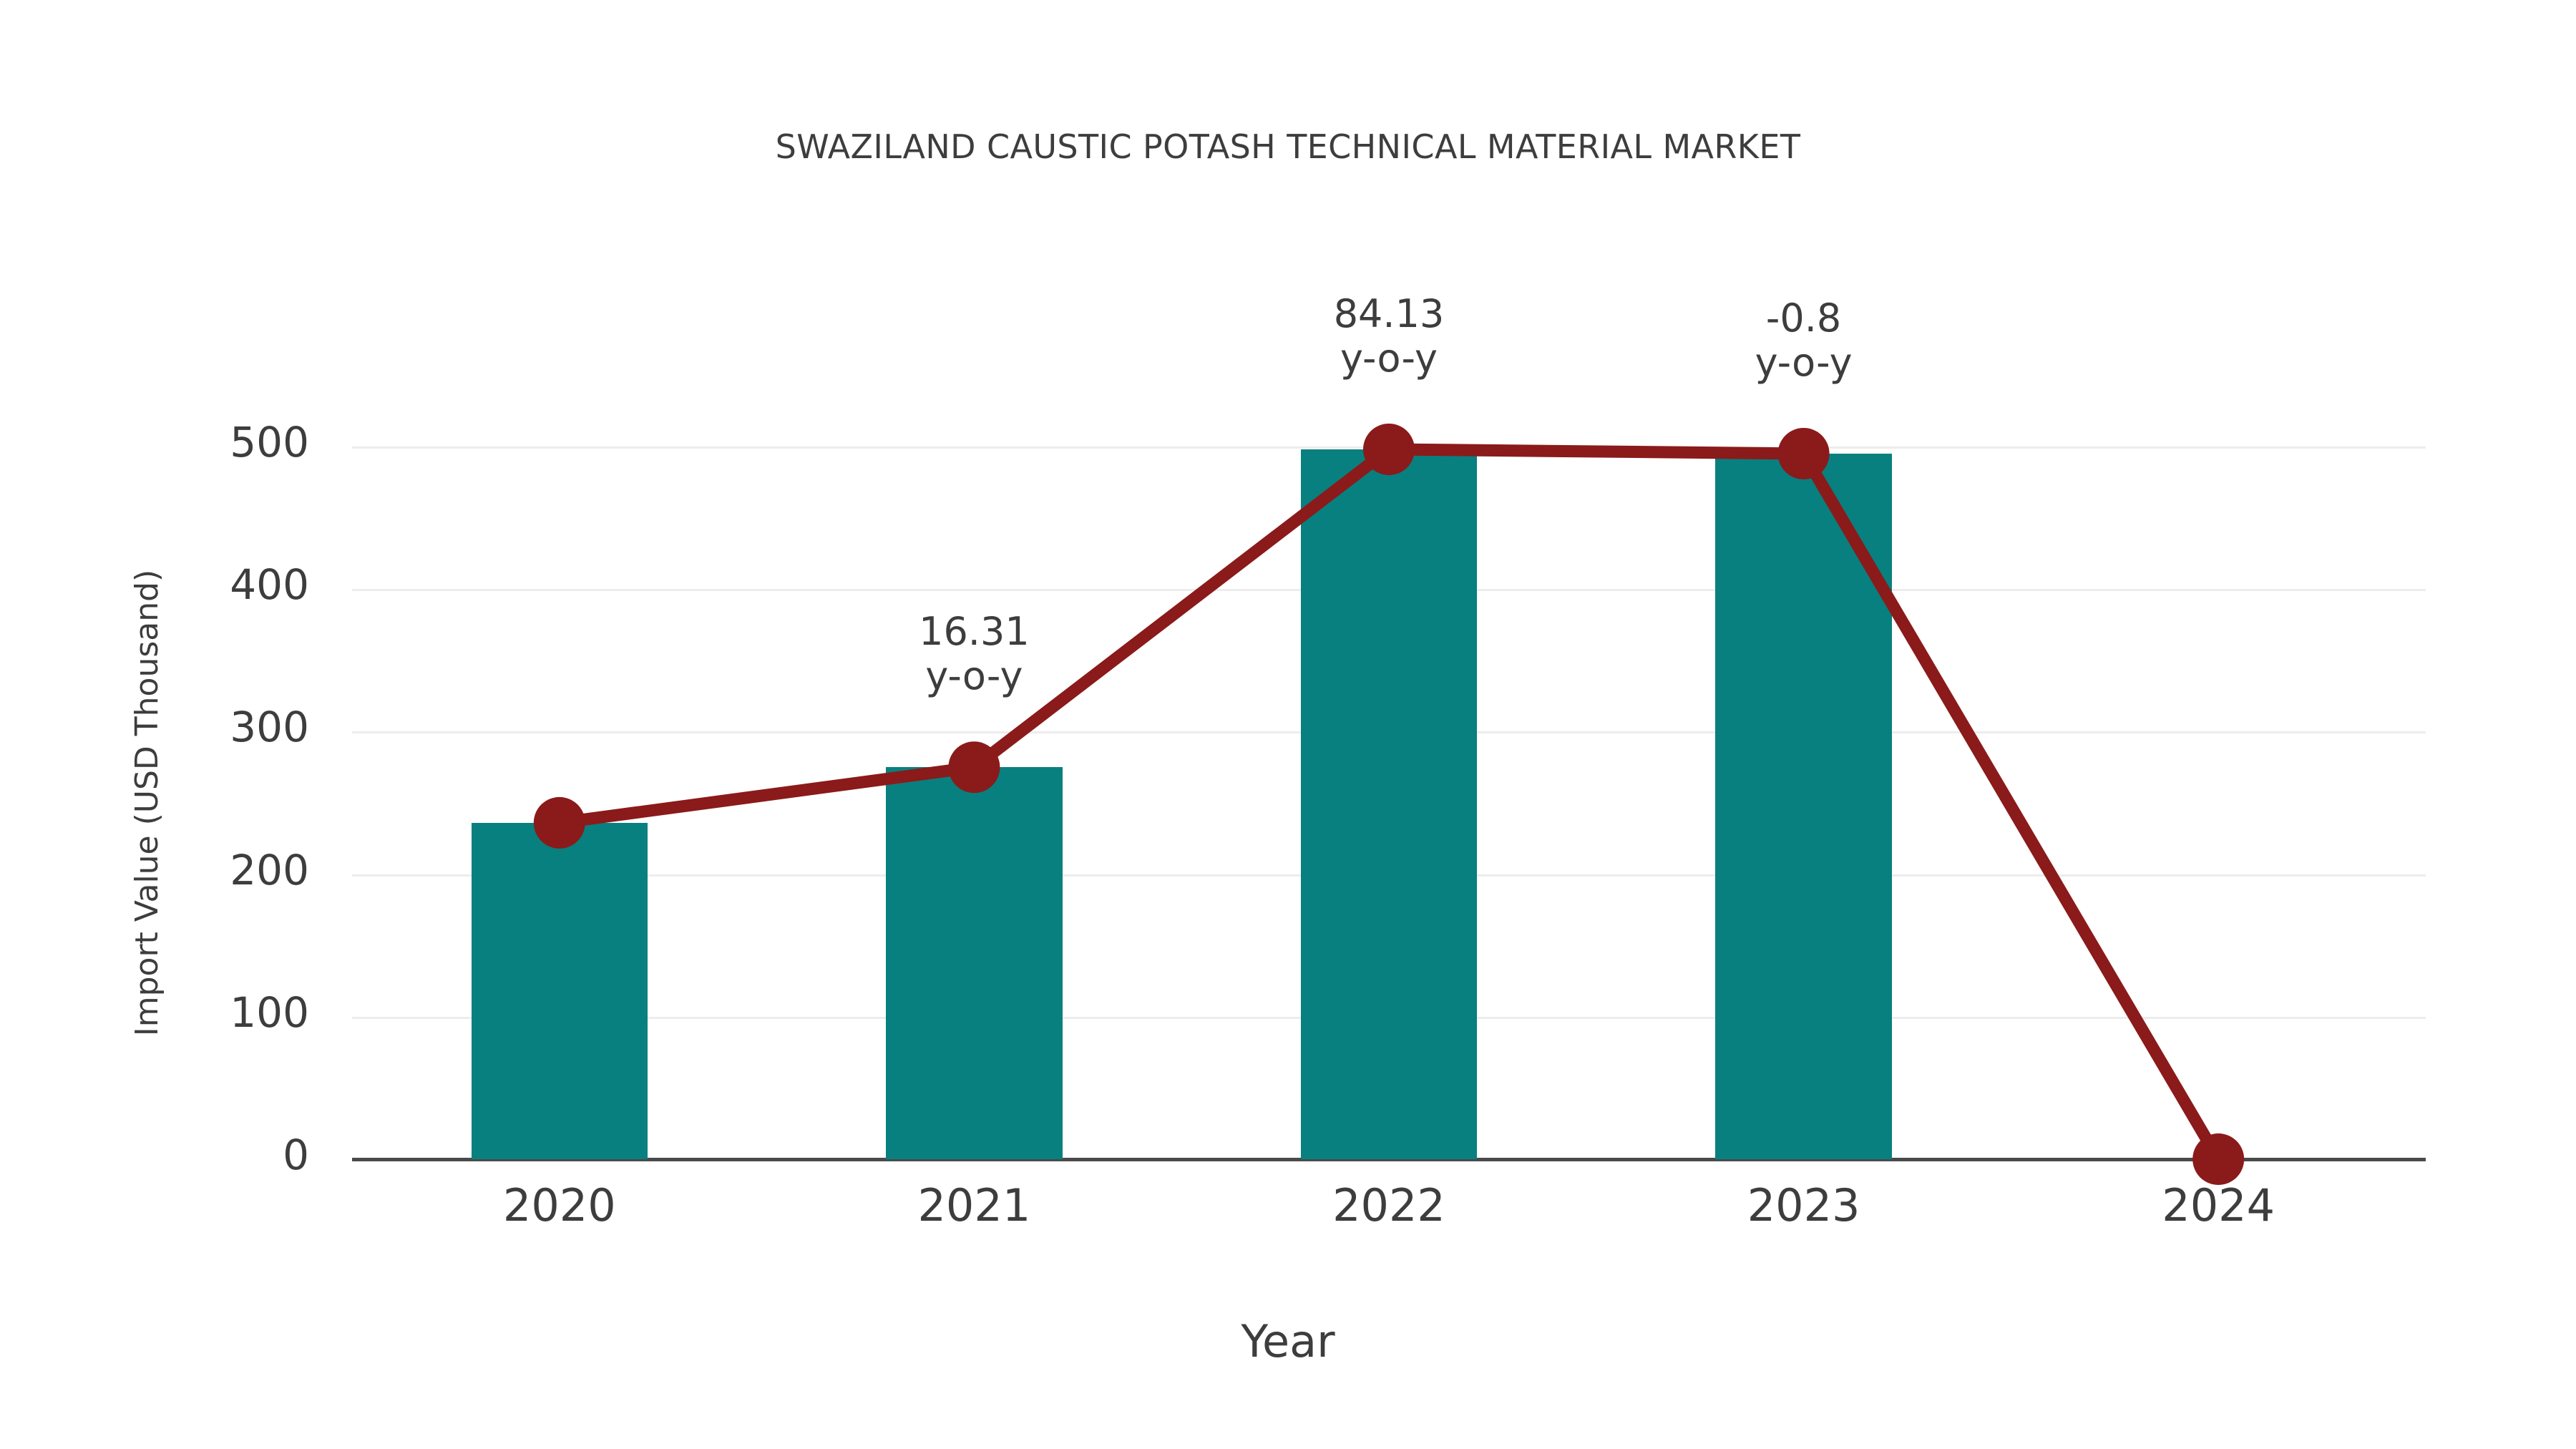  What do you see at coordinates (1803, 318) in the screenshot?
I see `yoy-value: -0.8` at bounding box center [1803, 318].